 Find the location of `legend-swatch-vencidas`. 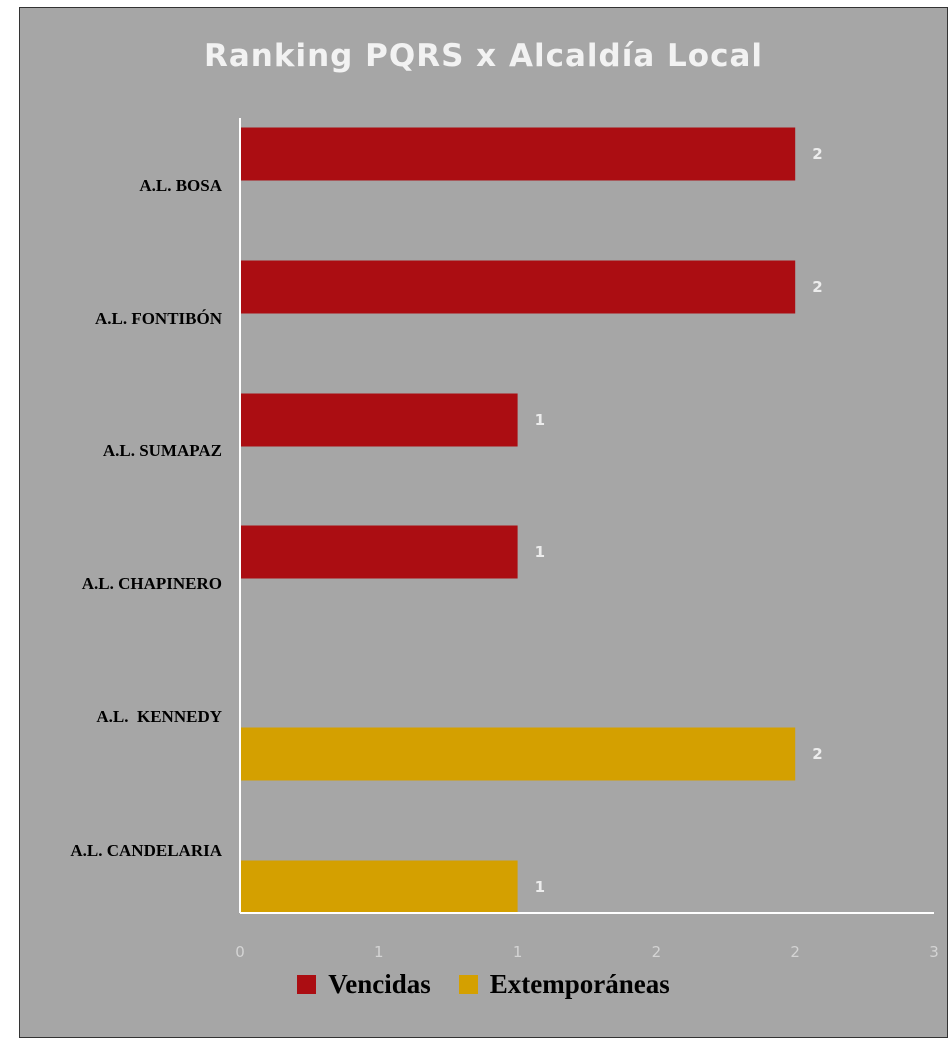

legend-swatch-vencidas is located at coordinates (307, 984).